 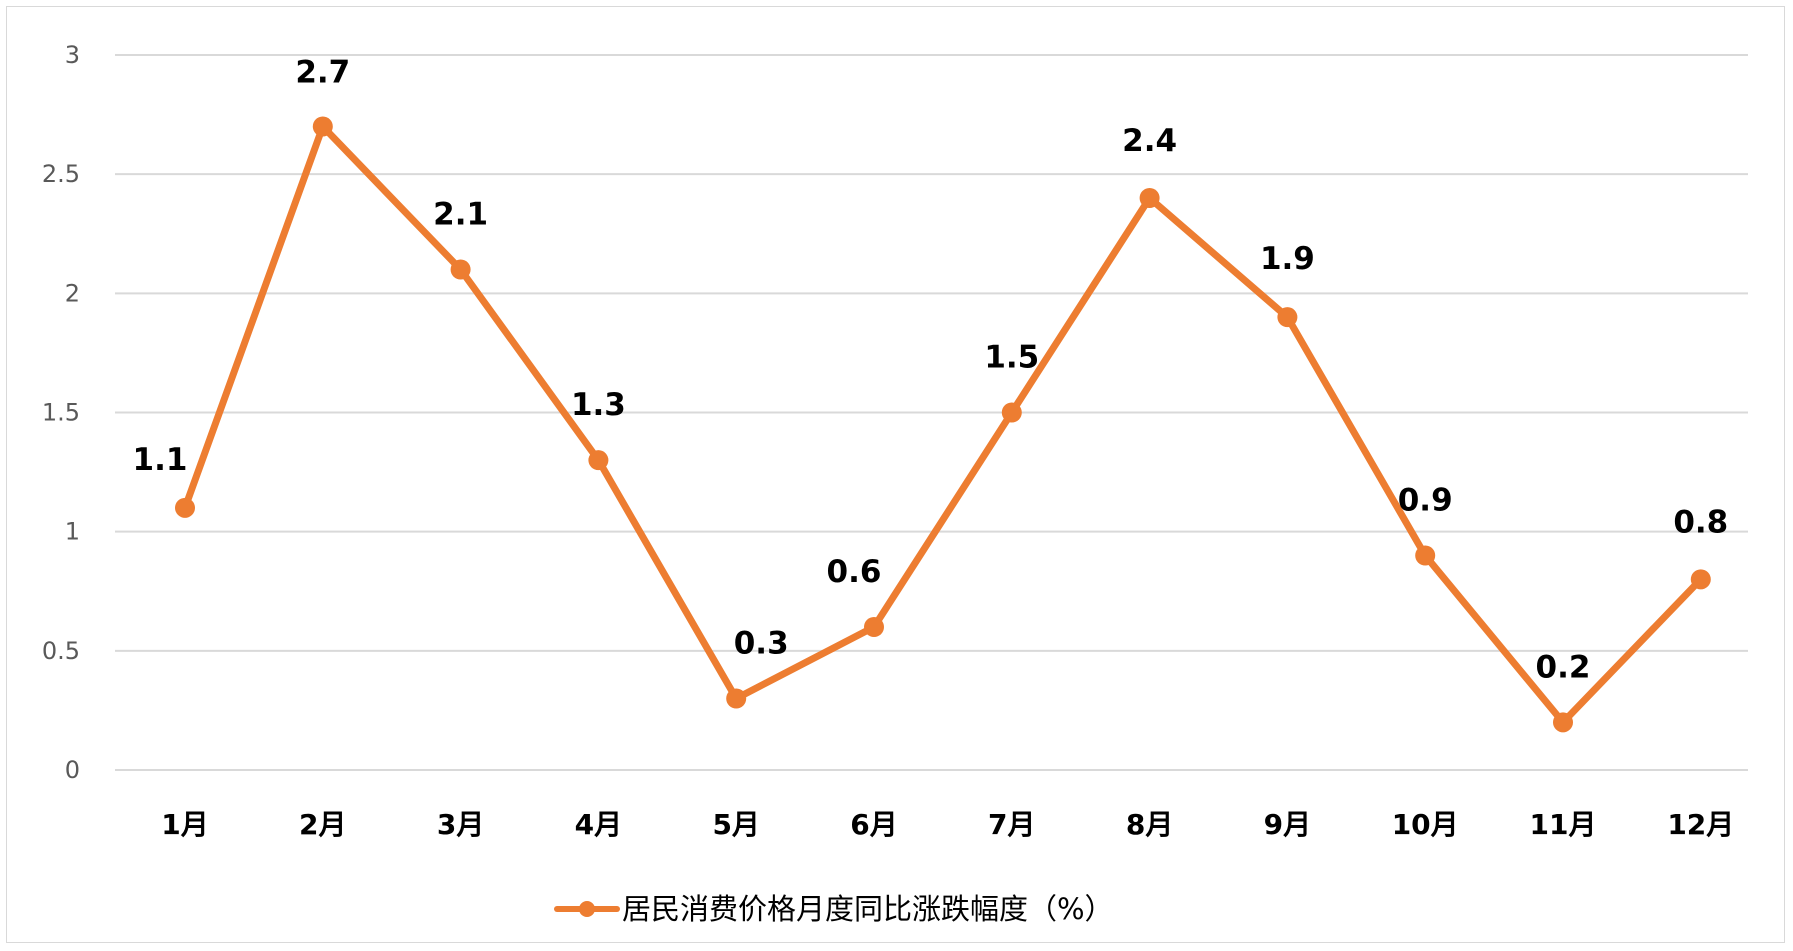 I want to click on x-tick-label: 4月, so click(x=598, y=824).